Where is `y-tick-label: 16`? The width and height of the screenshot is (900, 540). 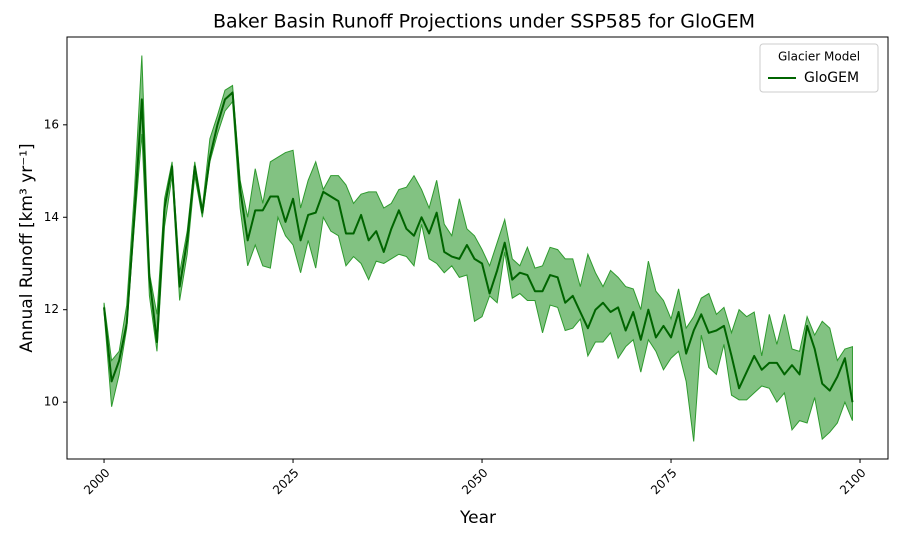 y-tick-label: 16 is located at coordinates (51, 124).